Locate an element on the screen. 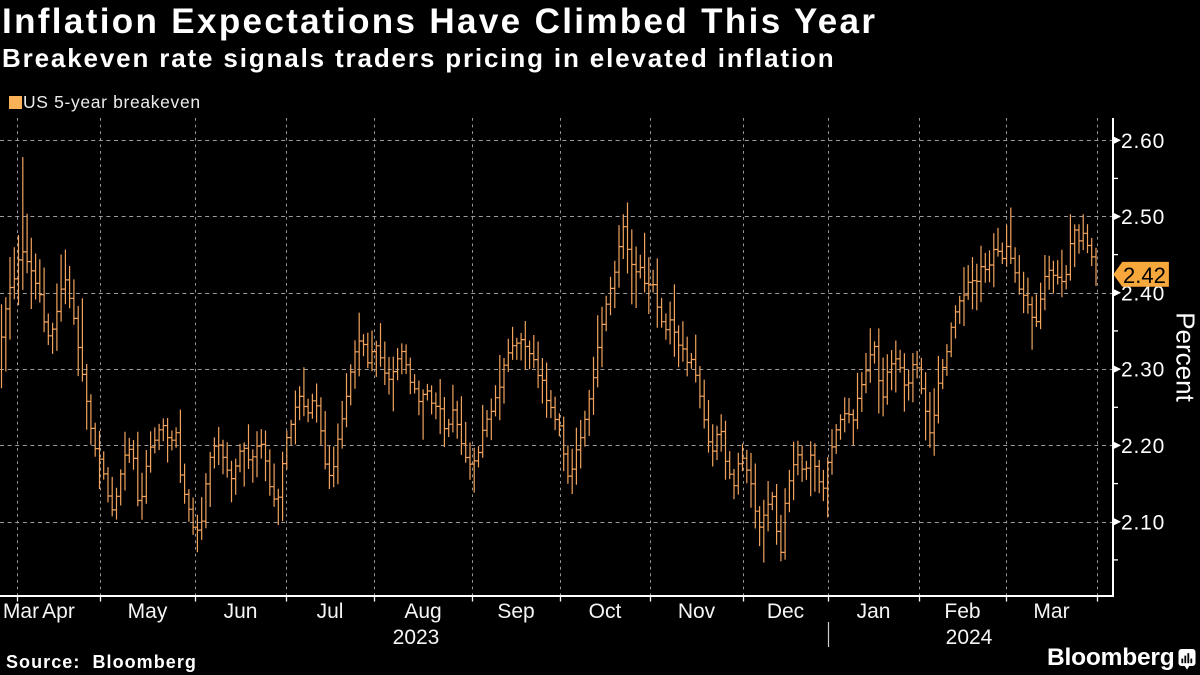  svg-text: Sep is located at coordinates (515, 611).